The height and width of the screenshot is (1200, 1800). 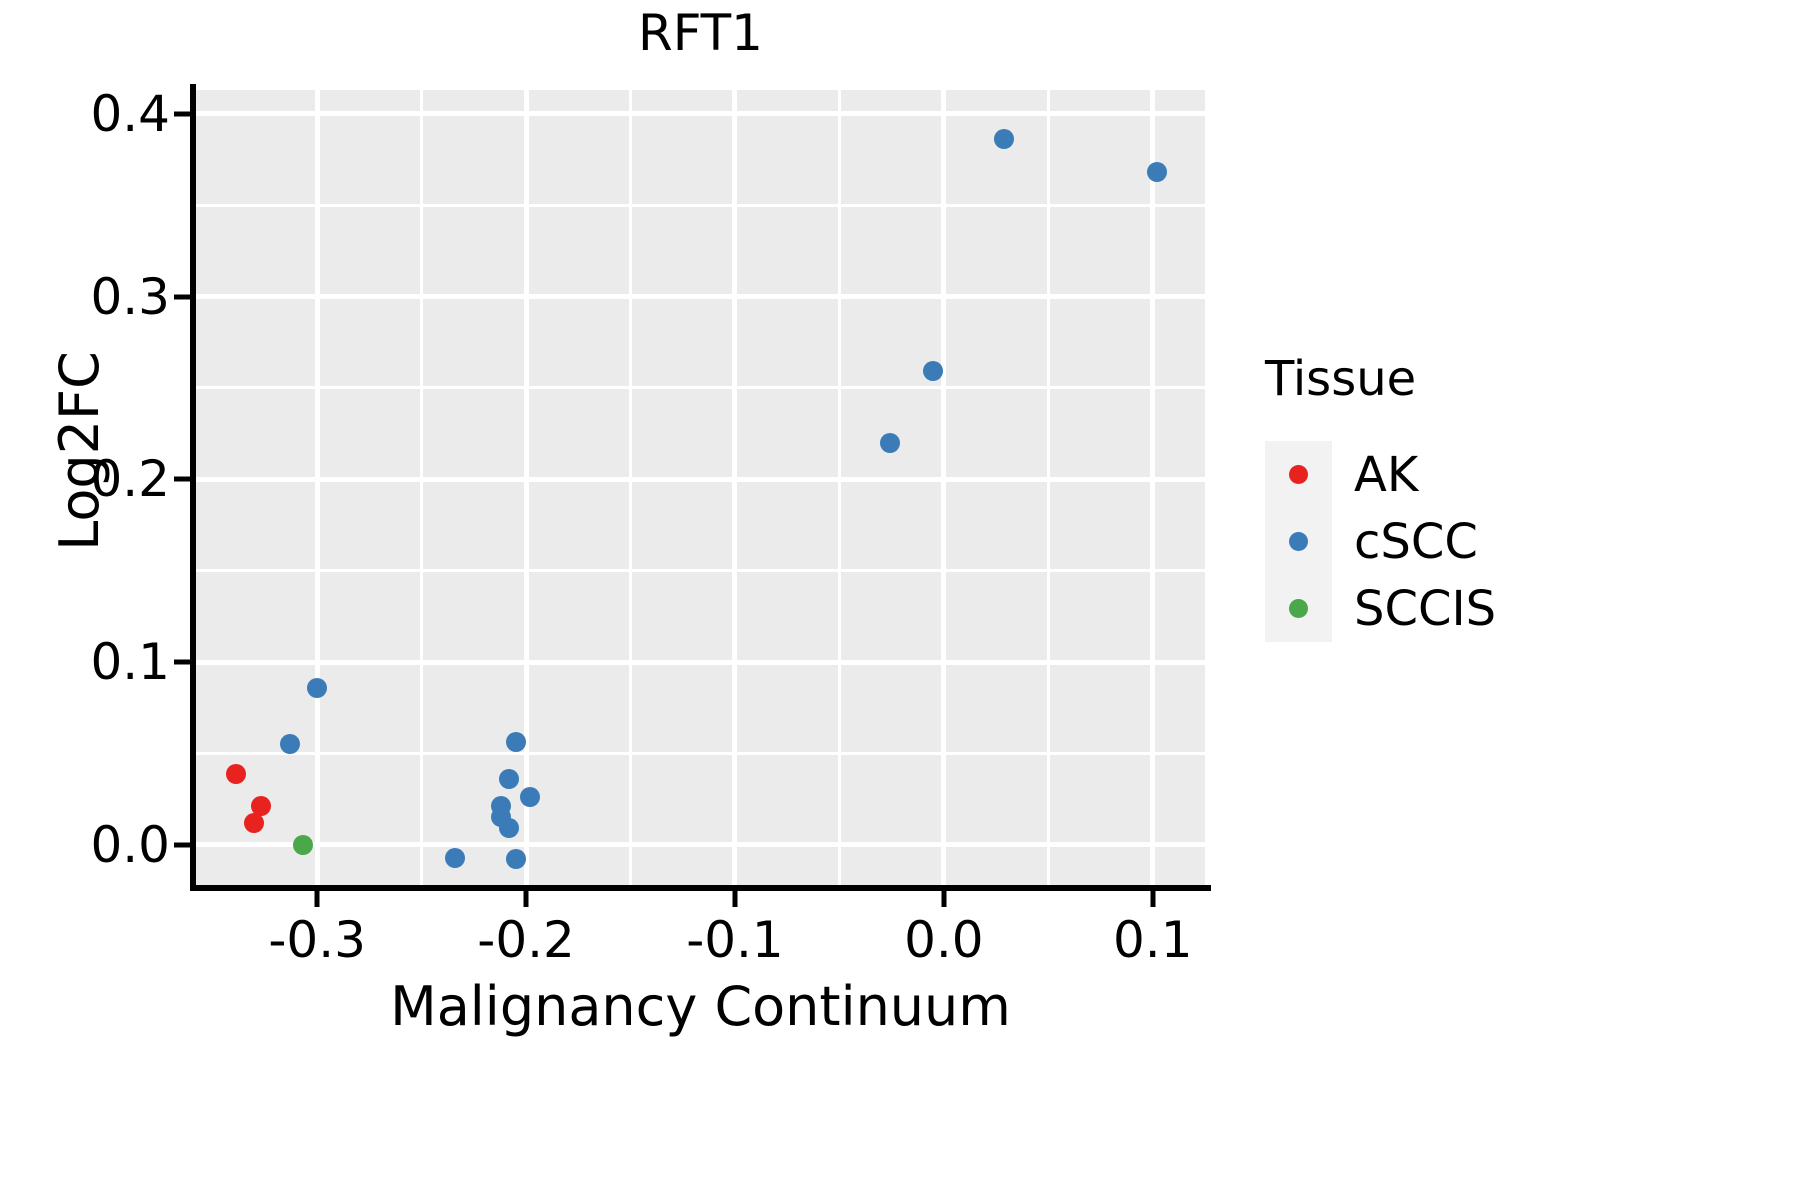 What do you see at coordinates (130, 296) in the screenshot?
I see `y-tick-label: 0.3` at bounding box center [130, 296].